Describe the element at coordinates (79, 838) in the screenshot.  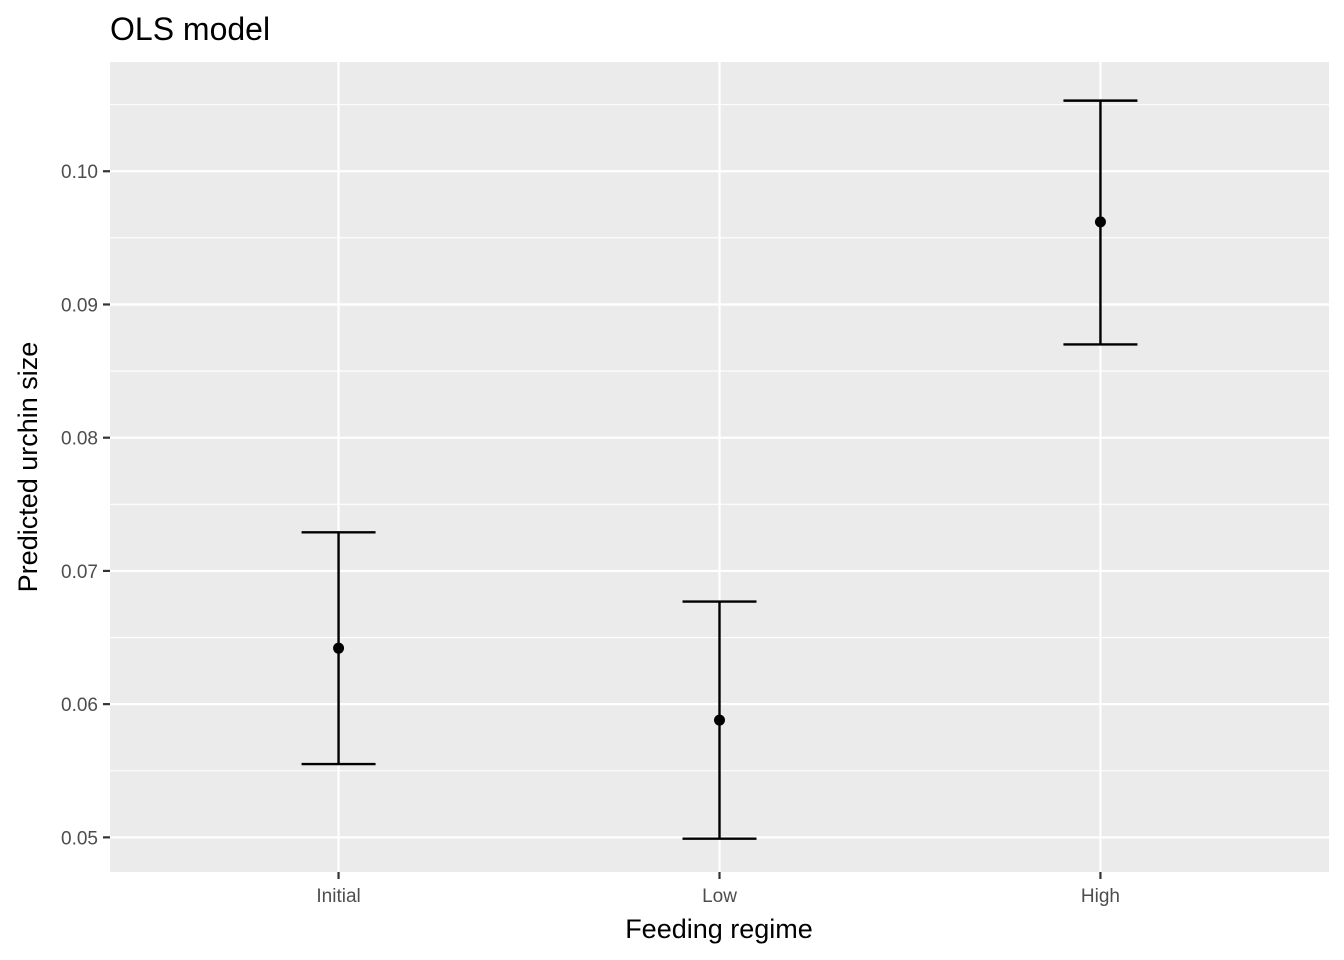
I see `y-tick-label: 0.05` at that location.